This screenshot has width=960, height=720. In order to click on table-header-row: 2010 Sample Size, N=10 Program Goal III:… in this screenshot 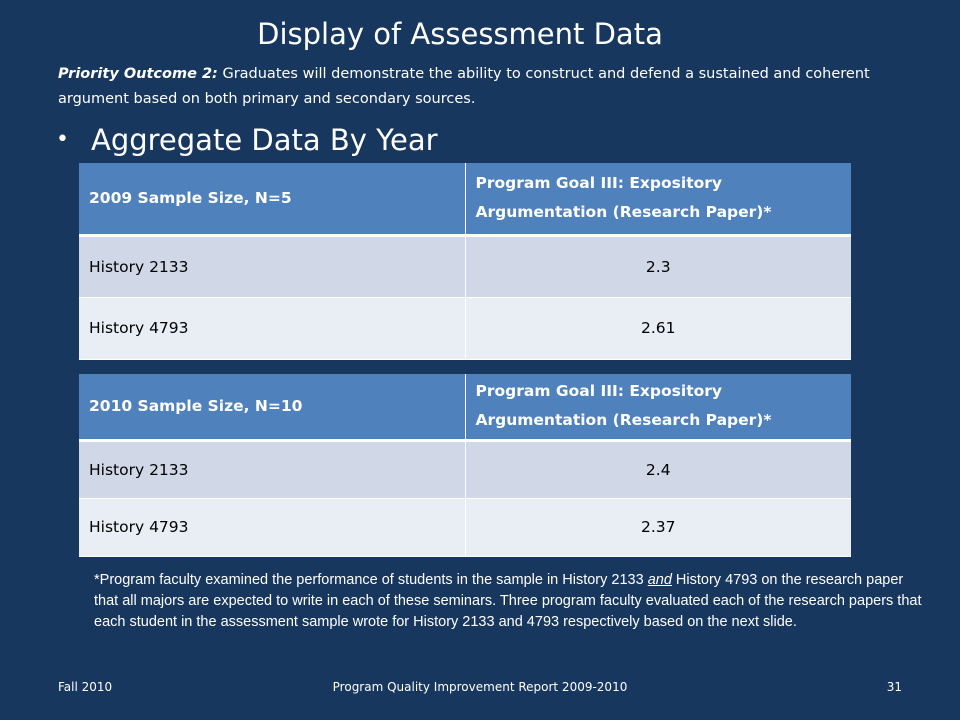, I will do `click(465, 408)`.